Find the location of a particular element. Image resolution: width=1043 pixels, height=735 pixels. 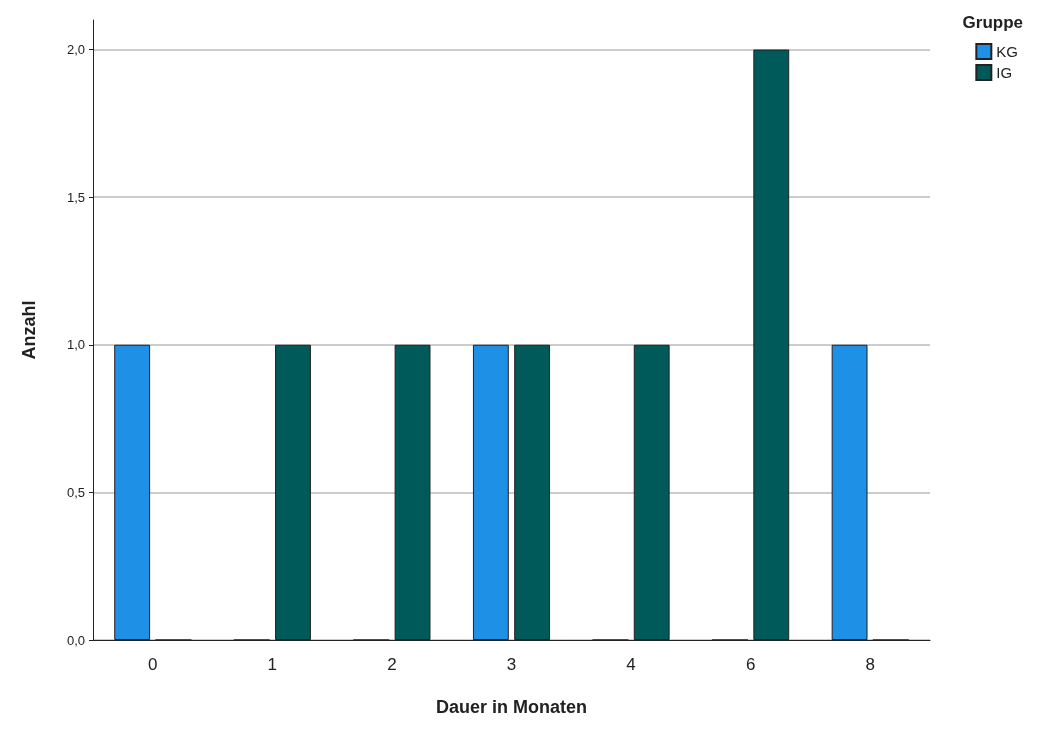

y-tick-label: 1,0 is located at coordinates (75, 345).